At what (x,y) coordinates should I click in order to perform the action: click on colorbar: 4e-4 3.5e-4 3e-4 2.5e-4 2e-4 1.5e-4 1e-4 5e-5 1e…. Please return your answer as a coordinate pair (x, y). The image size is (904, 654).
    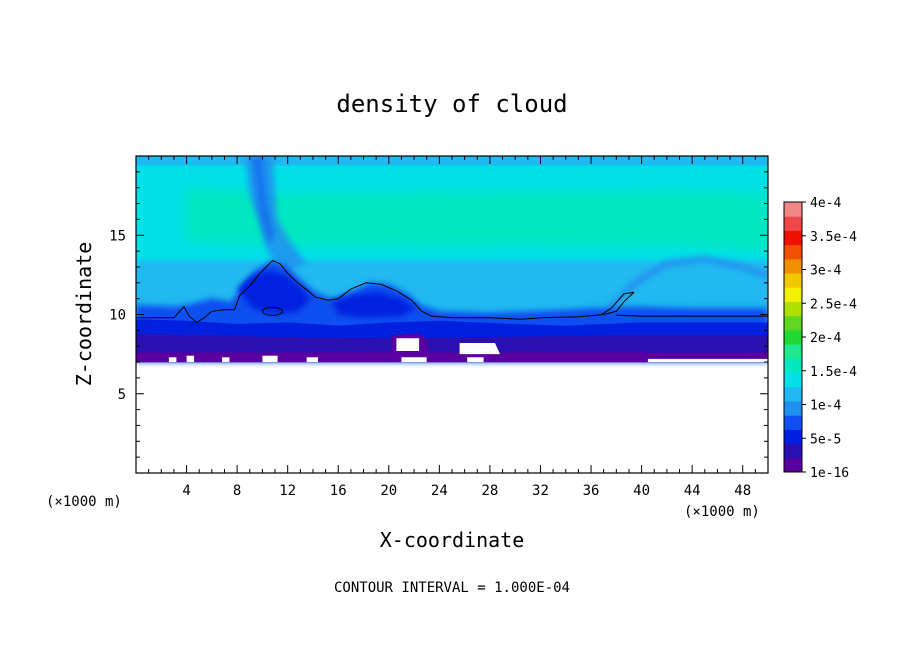
    Looking at the image, I should click on (820, 338).